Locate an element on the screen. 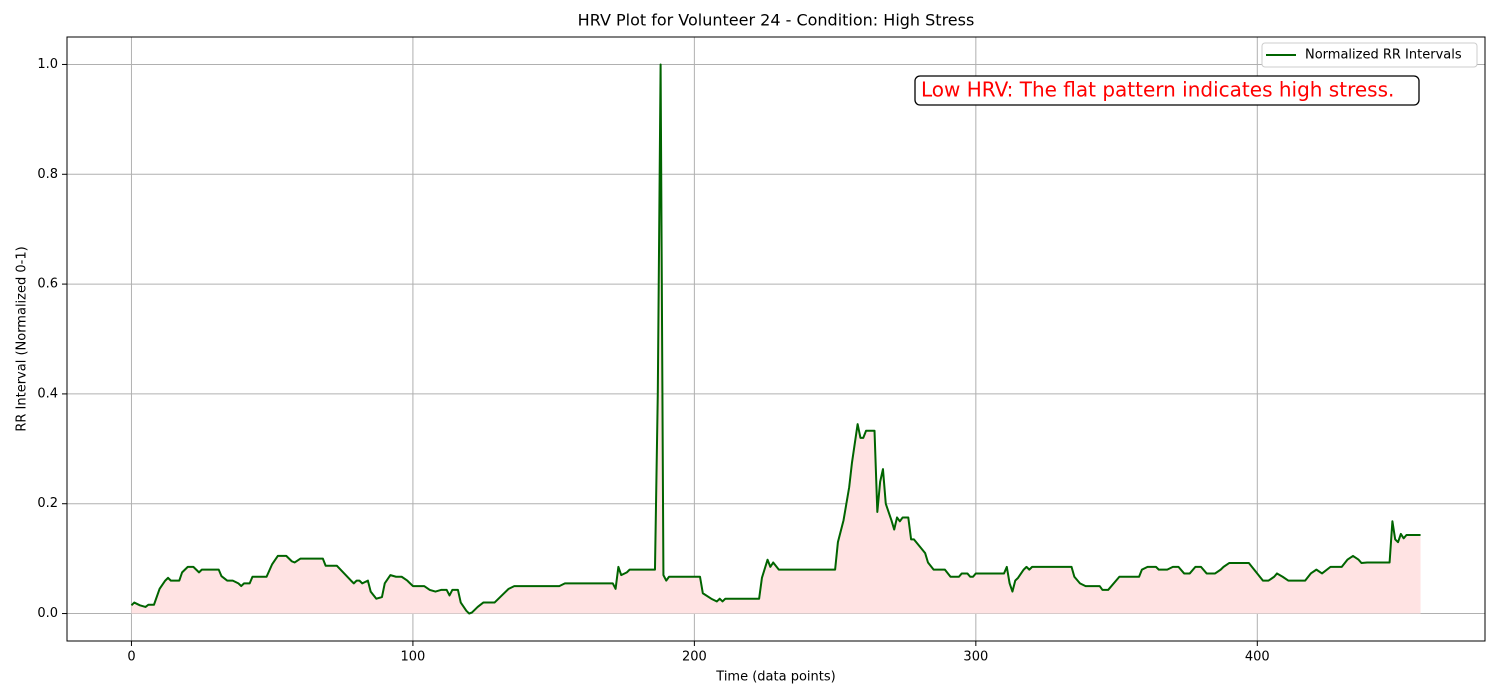 The image size is (1500, 700). legend-box is located at coordinates (1369, 55).